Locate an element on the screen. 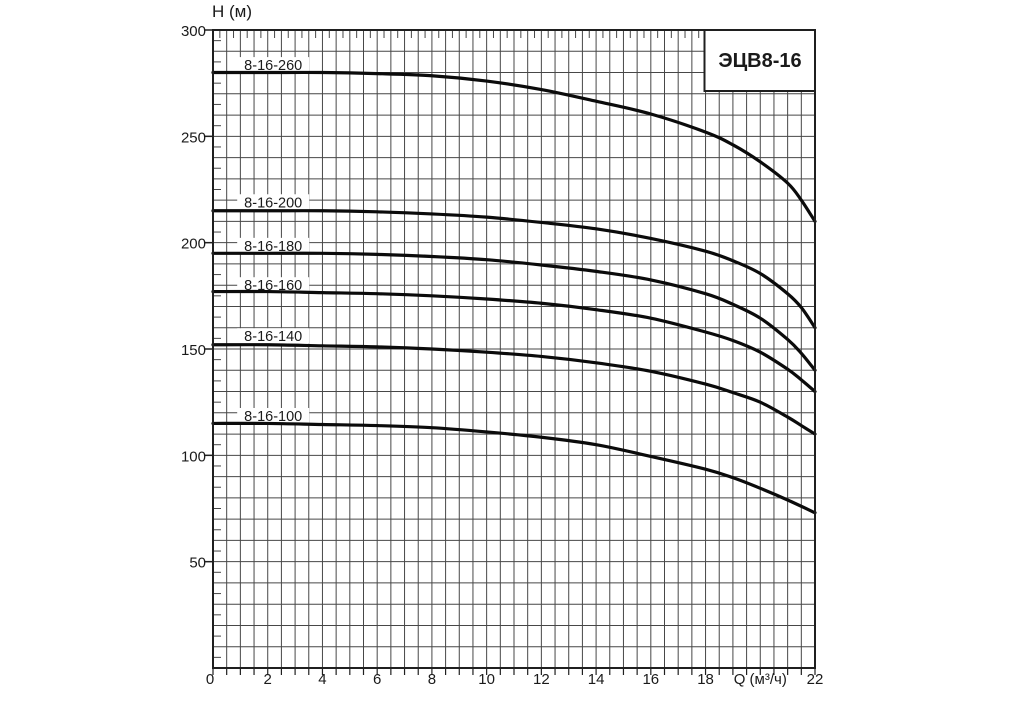 This screenshot has height=705, width=1024. x-tick-label: 10 is located at coordinates (486, 679).